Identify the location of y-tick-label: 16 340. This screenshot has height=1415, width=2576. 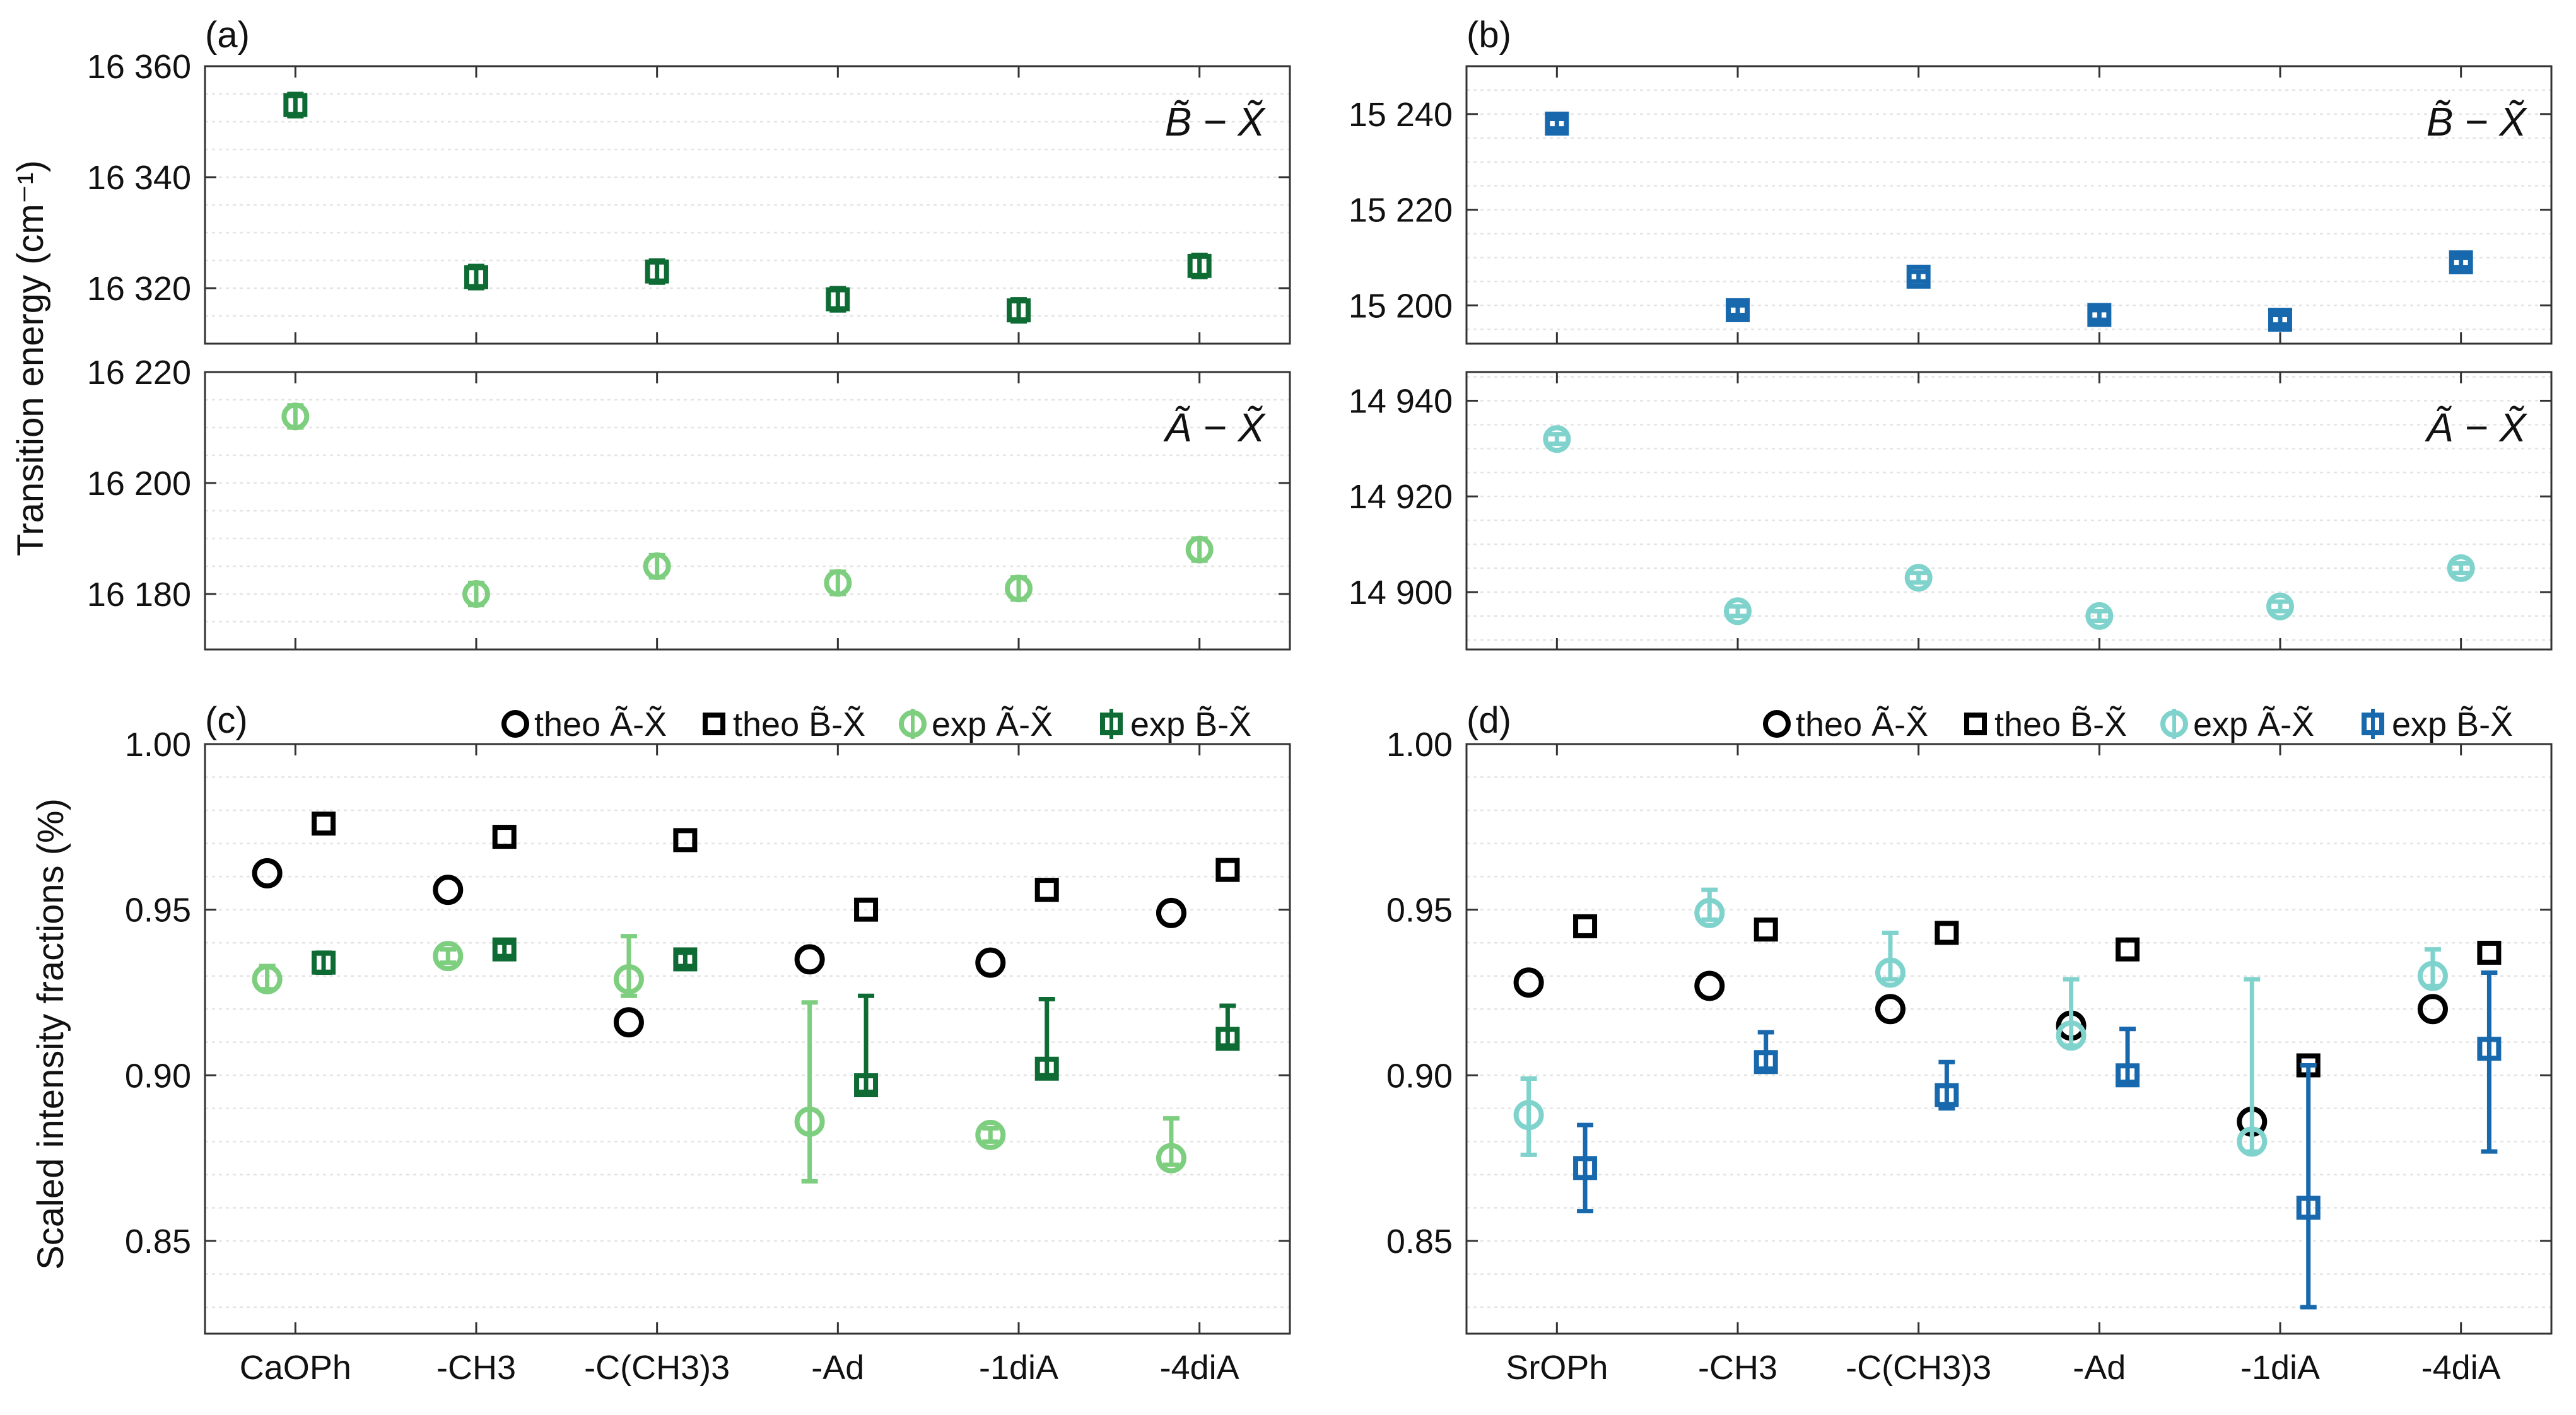
(139, 178).